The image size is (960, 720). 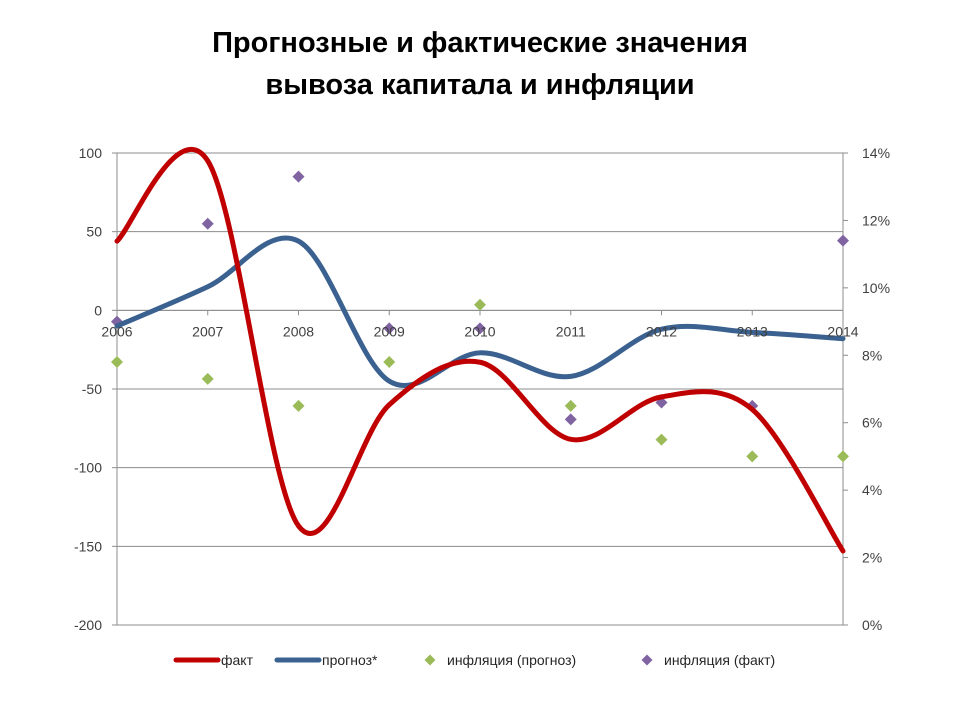 I want to click on x-tick-label: 2008, so click(x=298, y=331).